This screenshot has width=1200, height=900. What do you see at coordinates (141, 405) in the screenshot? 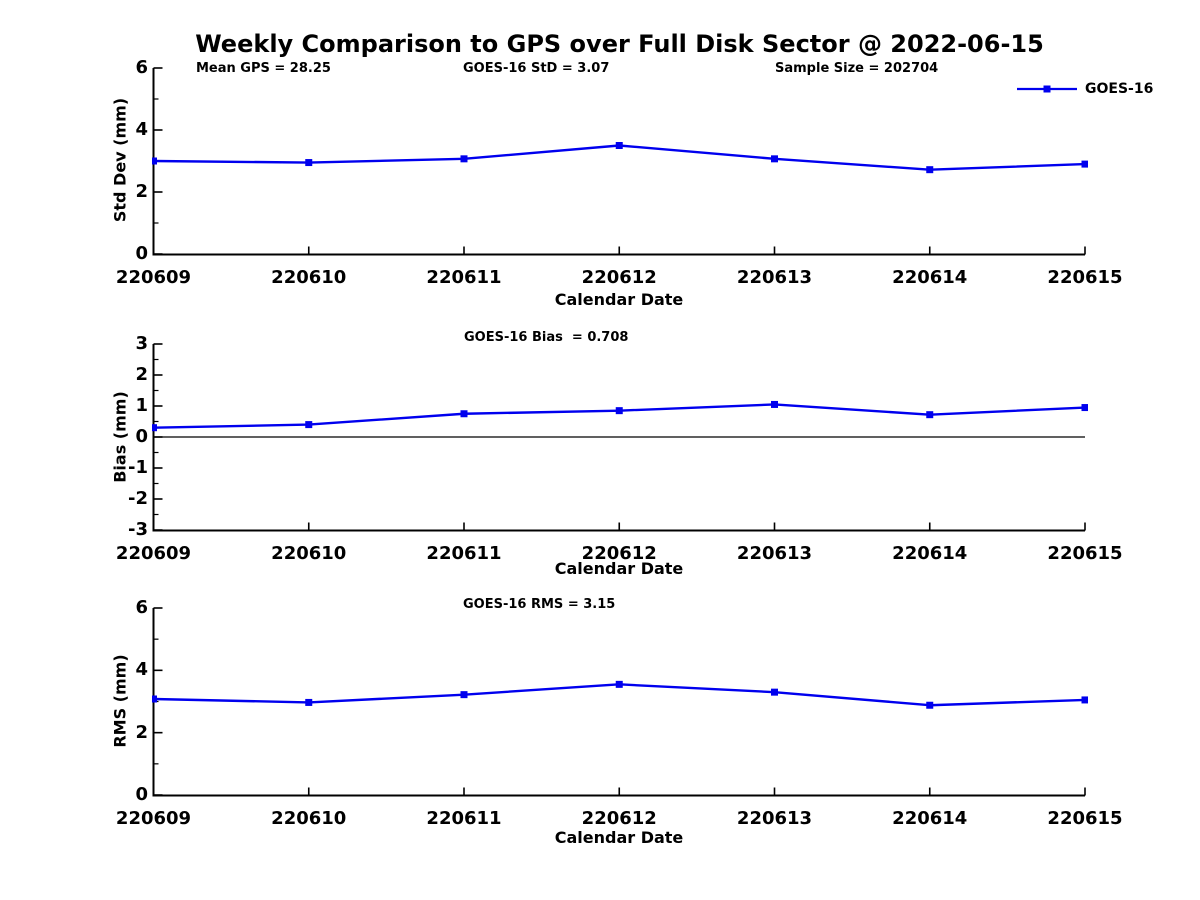
I see `y-tick-label: 1` at bounding box center [141, 405].